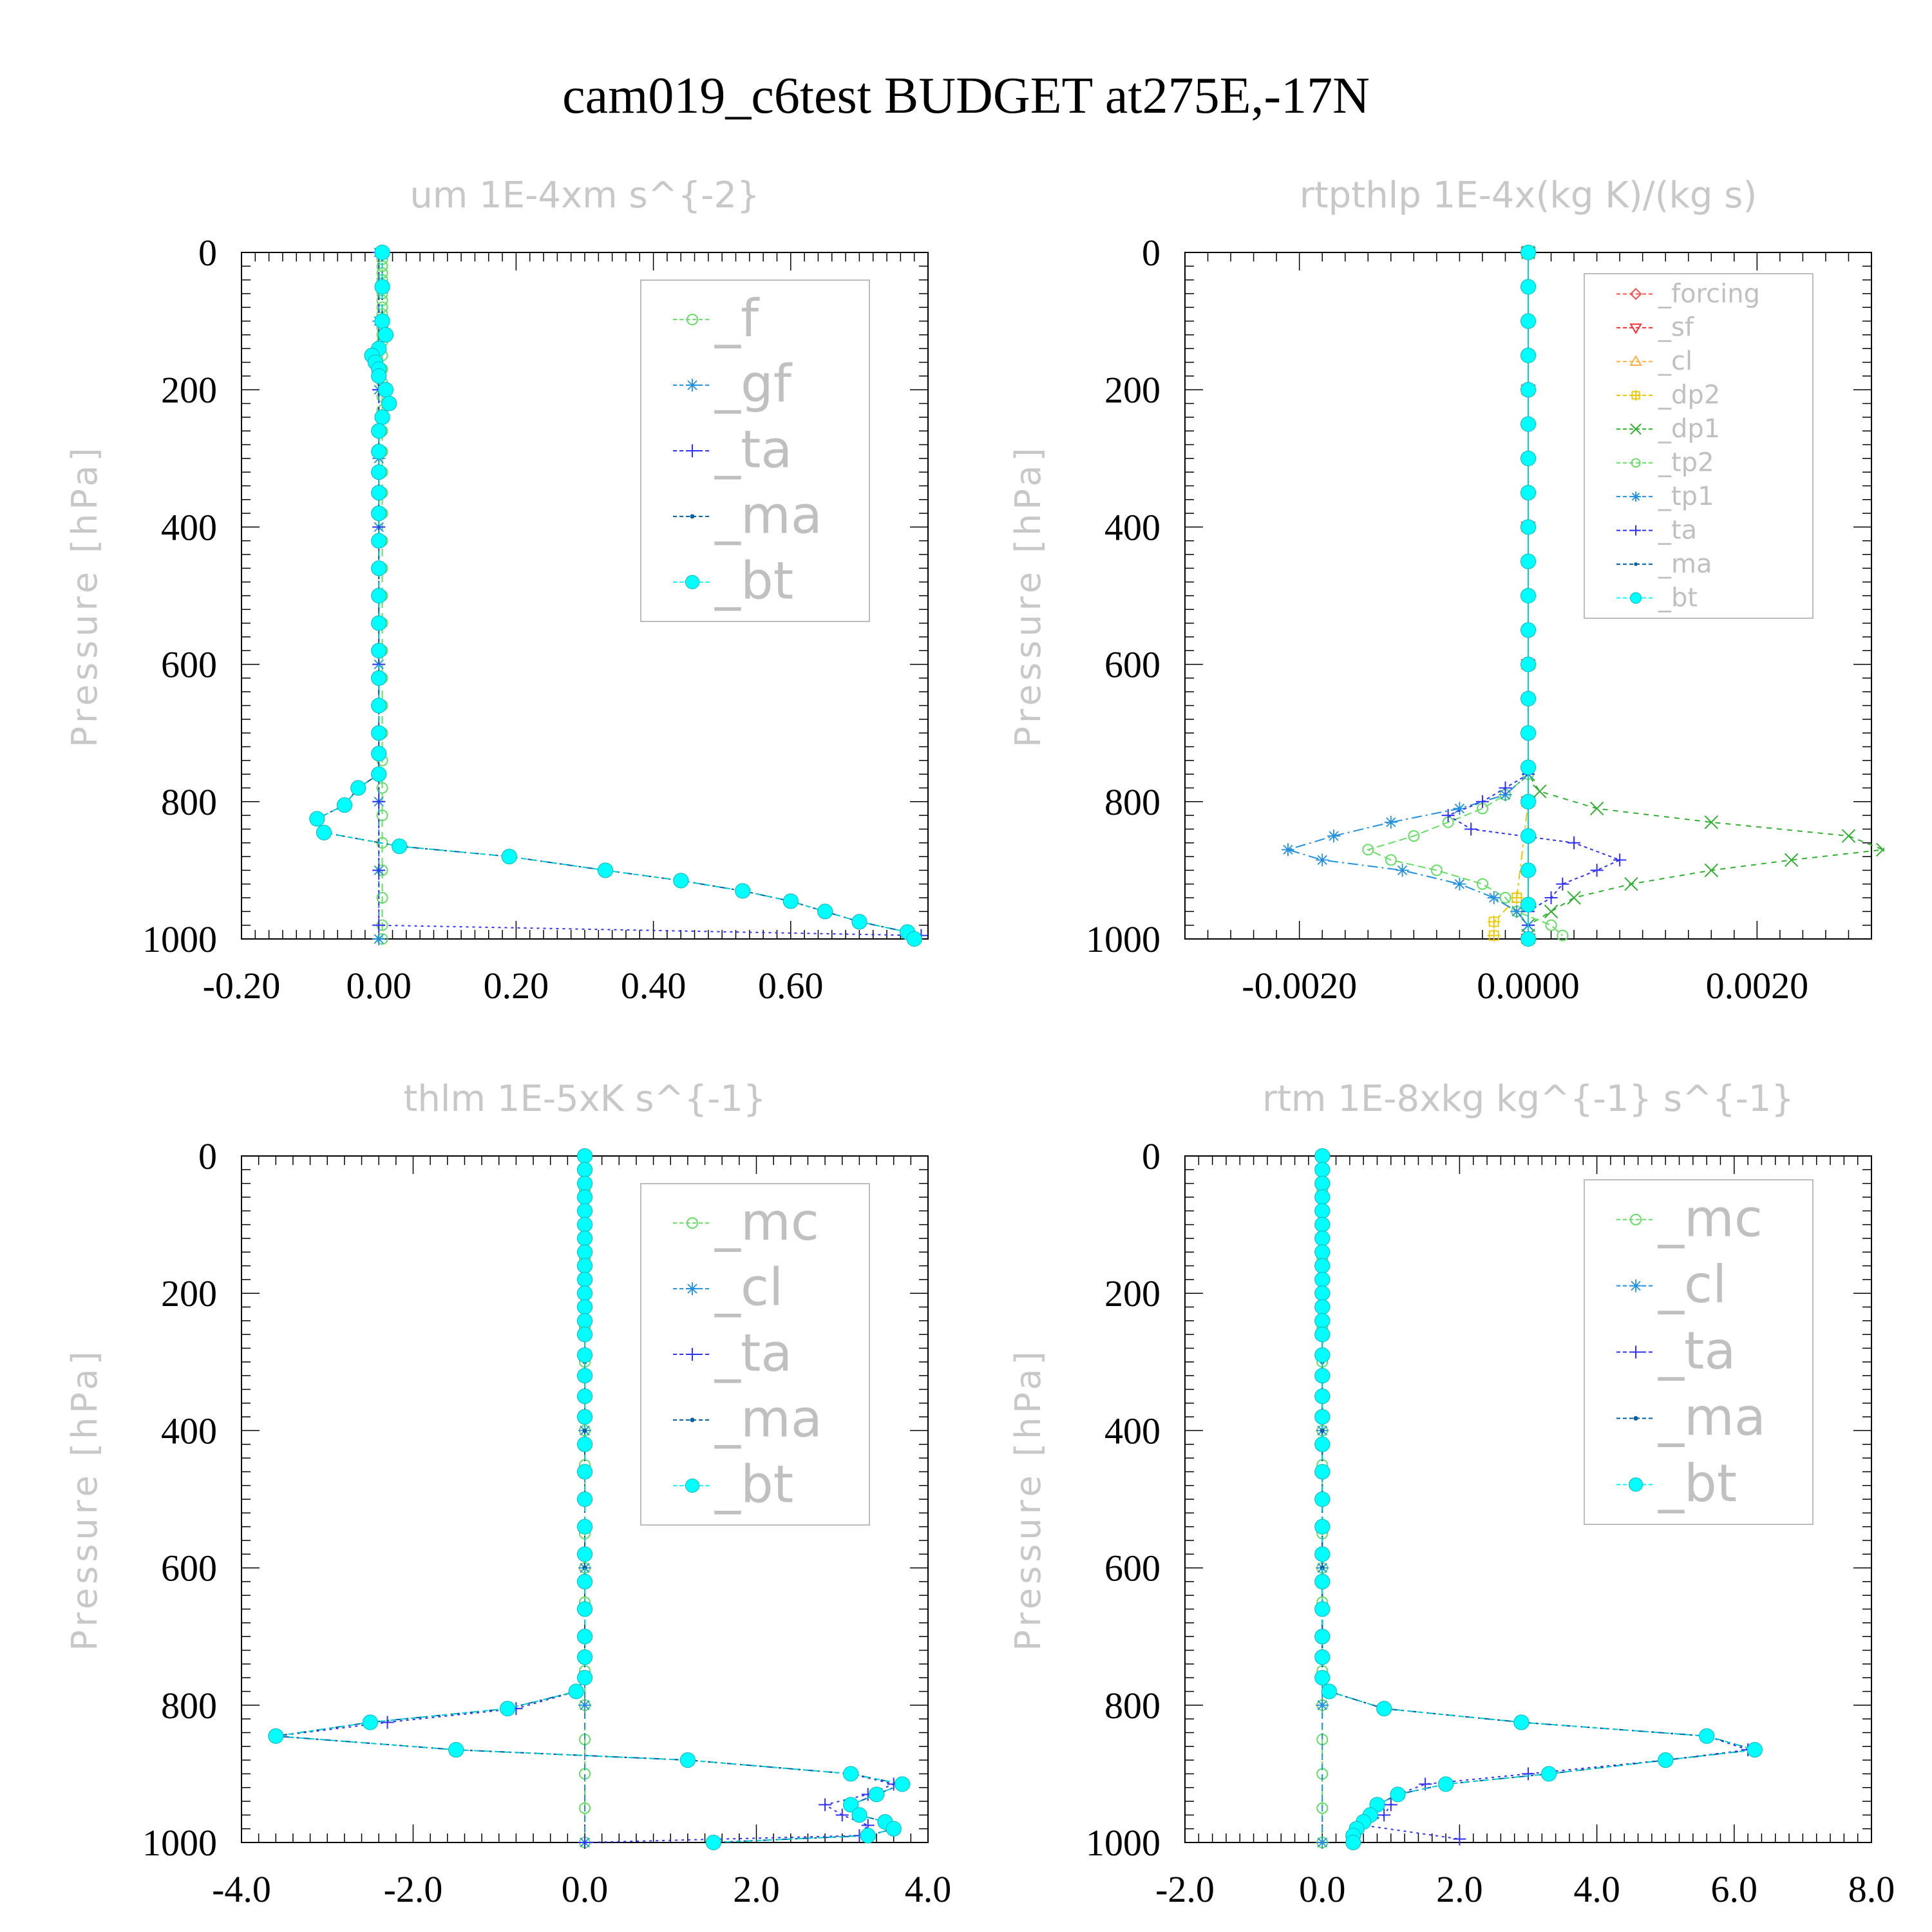 The image size is (1932, 1932). Describe the element at coordinates (1871, 1889) in the screenshot. I see `x-tick-label: 8.0` at that location.